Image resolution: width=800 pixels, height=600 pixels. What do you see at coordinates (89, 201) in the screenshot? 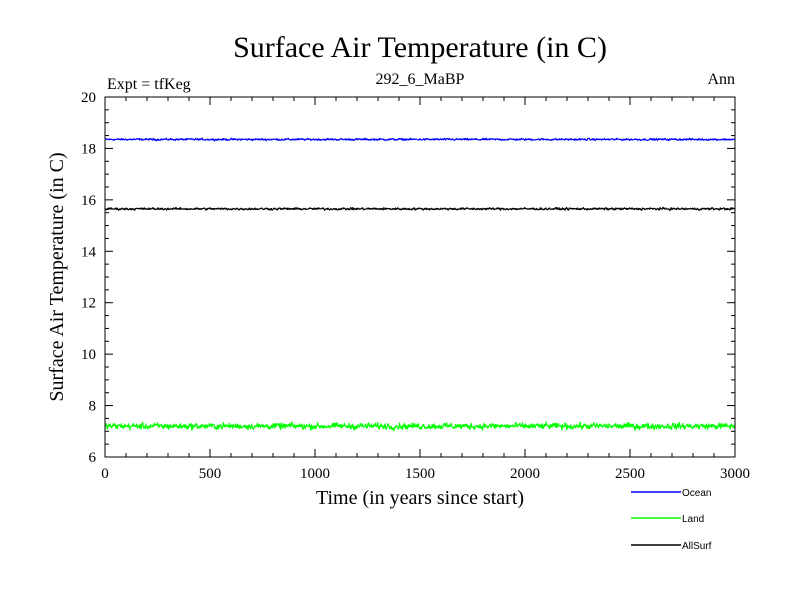
I see `y-tick-label: 16` at bounding box center [89, 201].